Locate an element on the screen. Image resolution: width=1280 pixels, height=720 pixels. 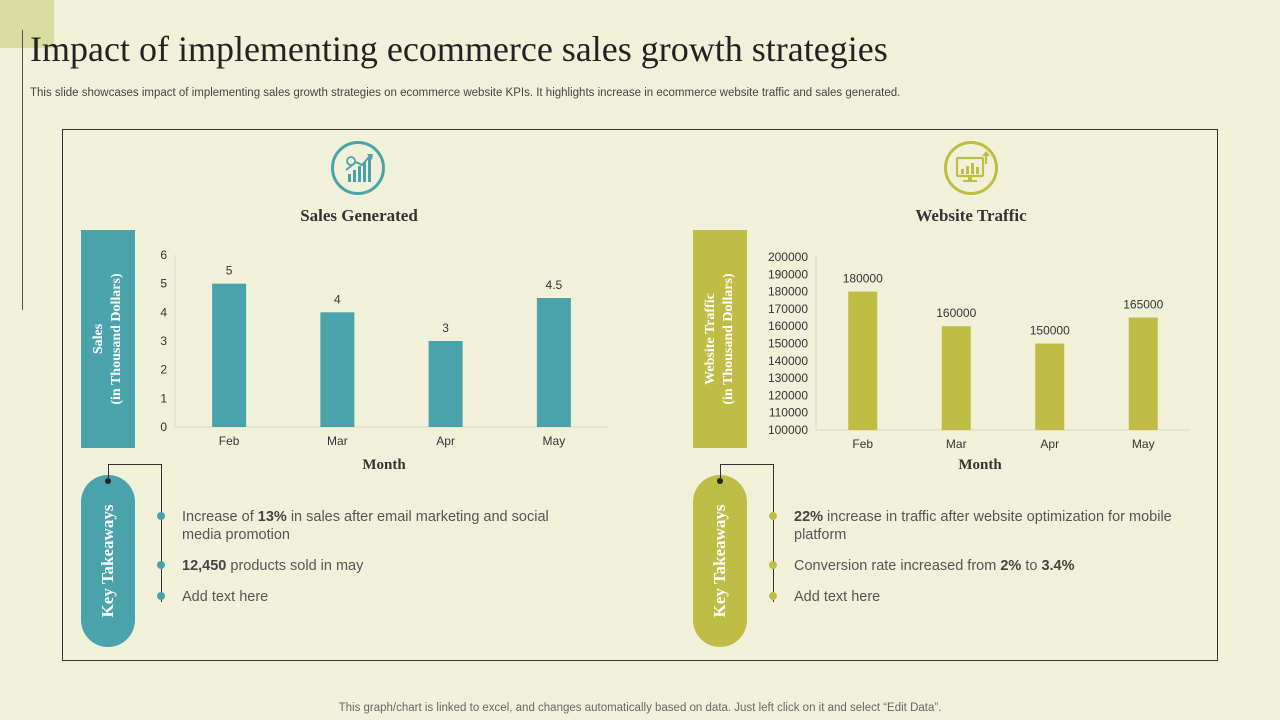
traffic-y-tick-label: 140000 is located at coordinates (788, 361).